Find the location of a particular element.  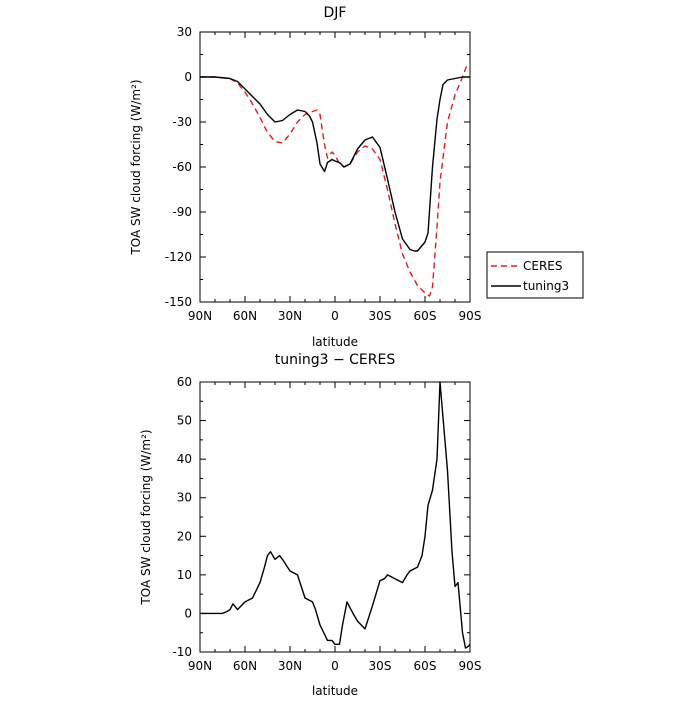

panel-title: DJF is located at coordinates (335, 13).